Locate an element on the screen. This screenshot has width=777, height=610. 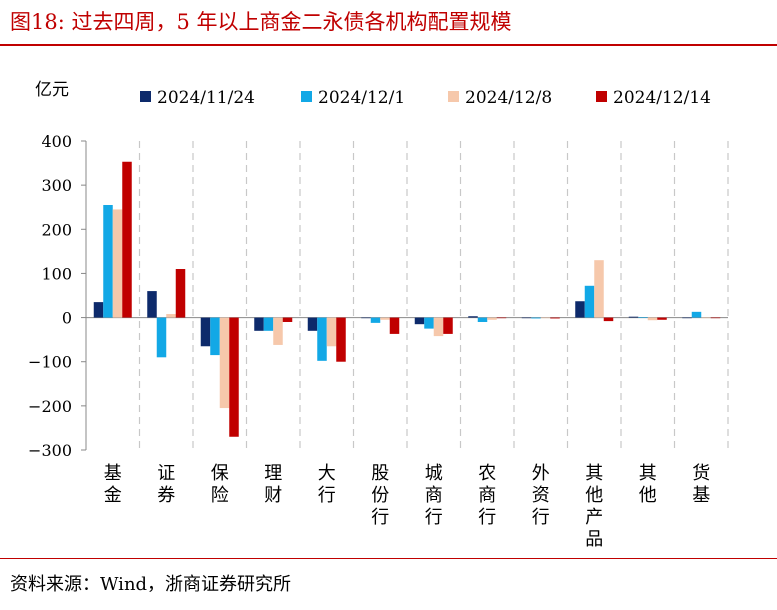
source-divider is located at coordinates (388, 558).